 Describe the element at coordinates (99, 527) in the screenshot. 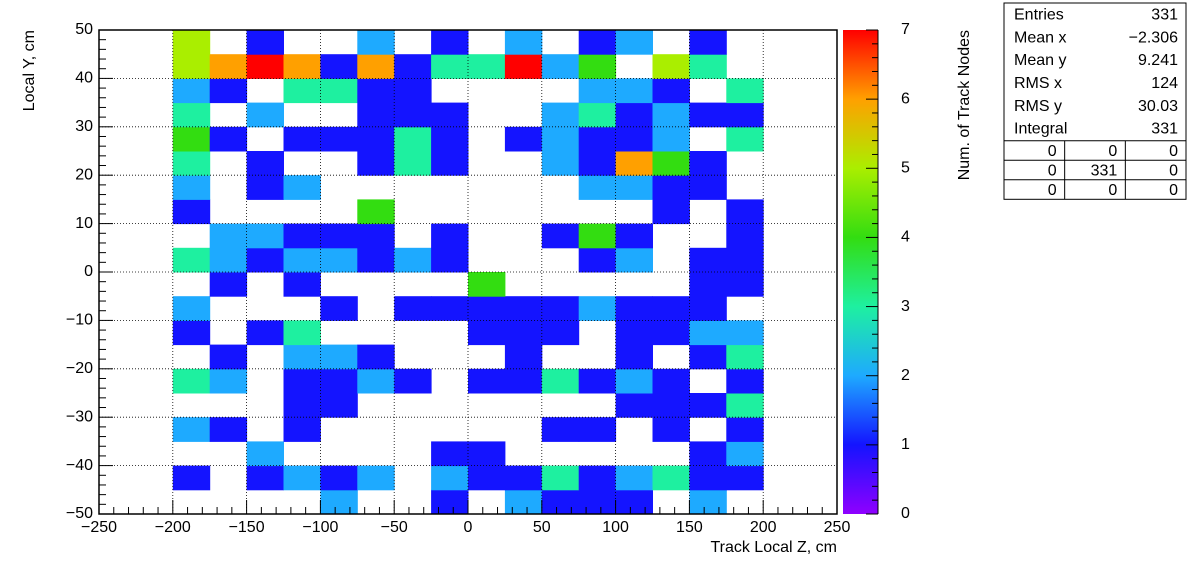

I see `x-tick-label: −250` at that location.